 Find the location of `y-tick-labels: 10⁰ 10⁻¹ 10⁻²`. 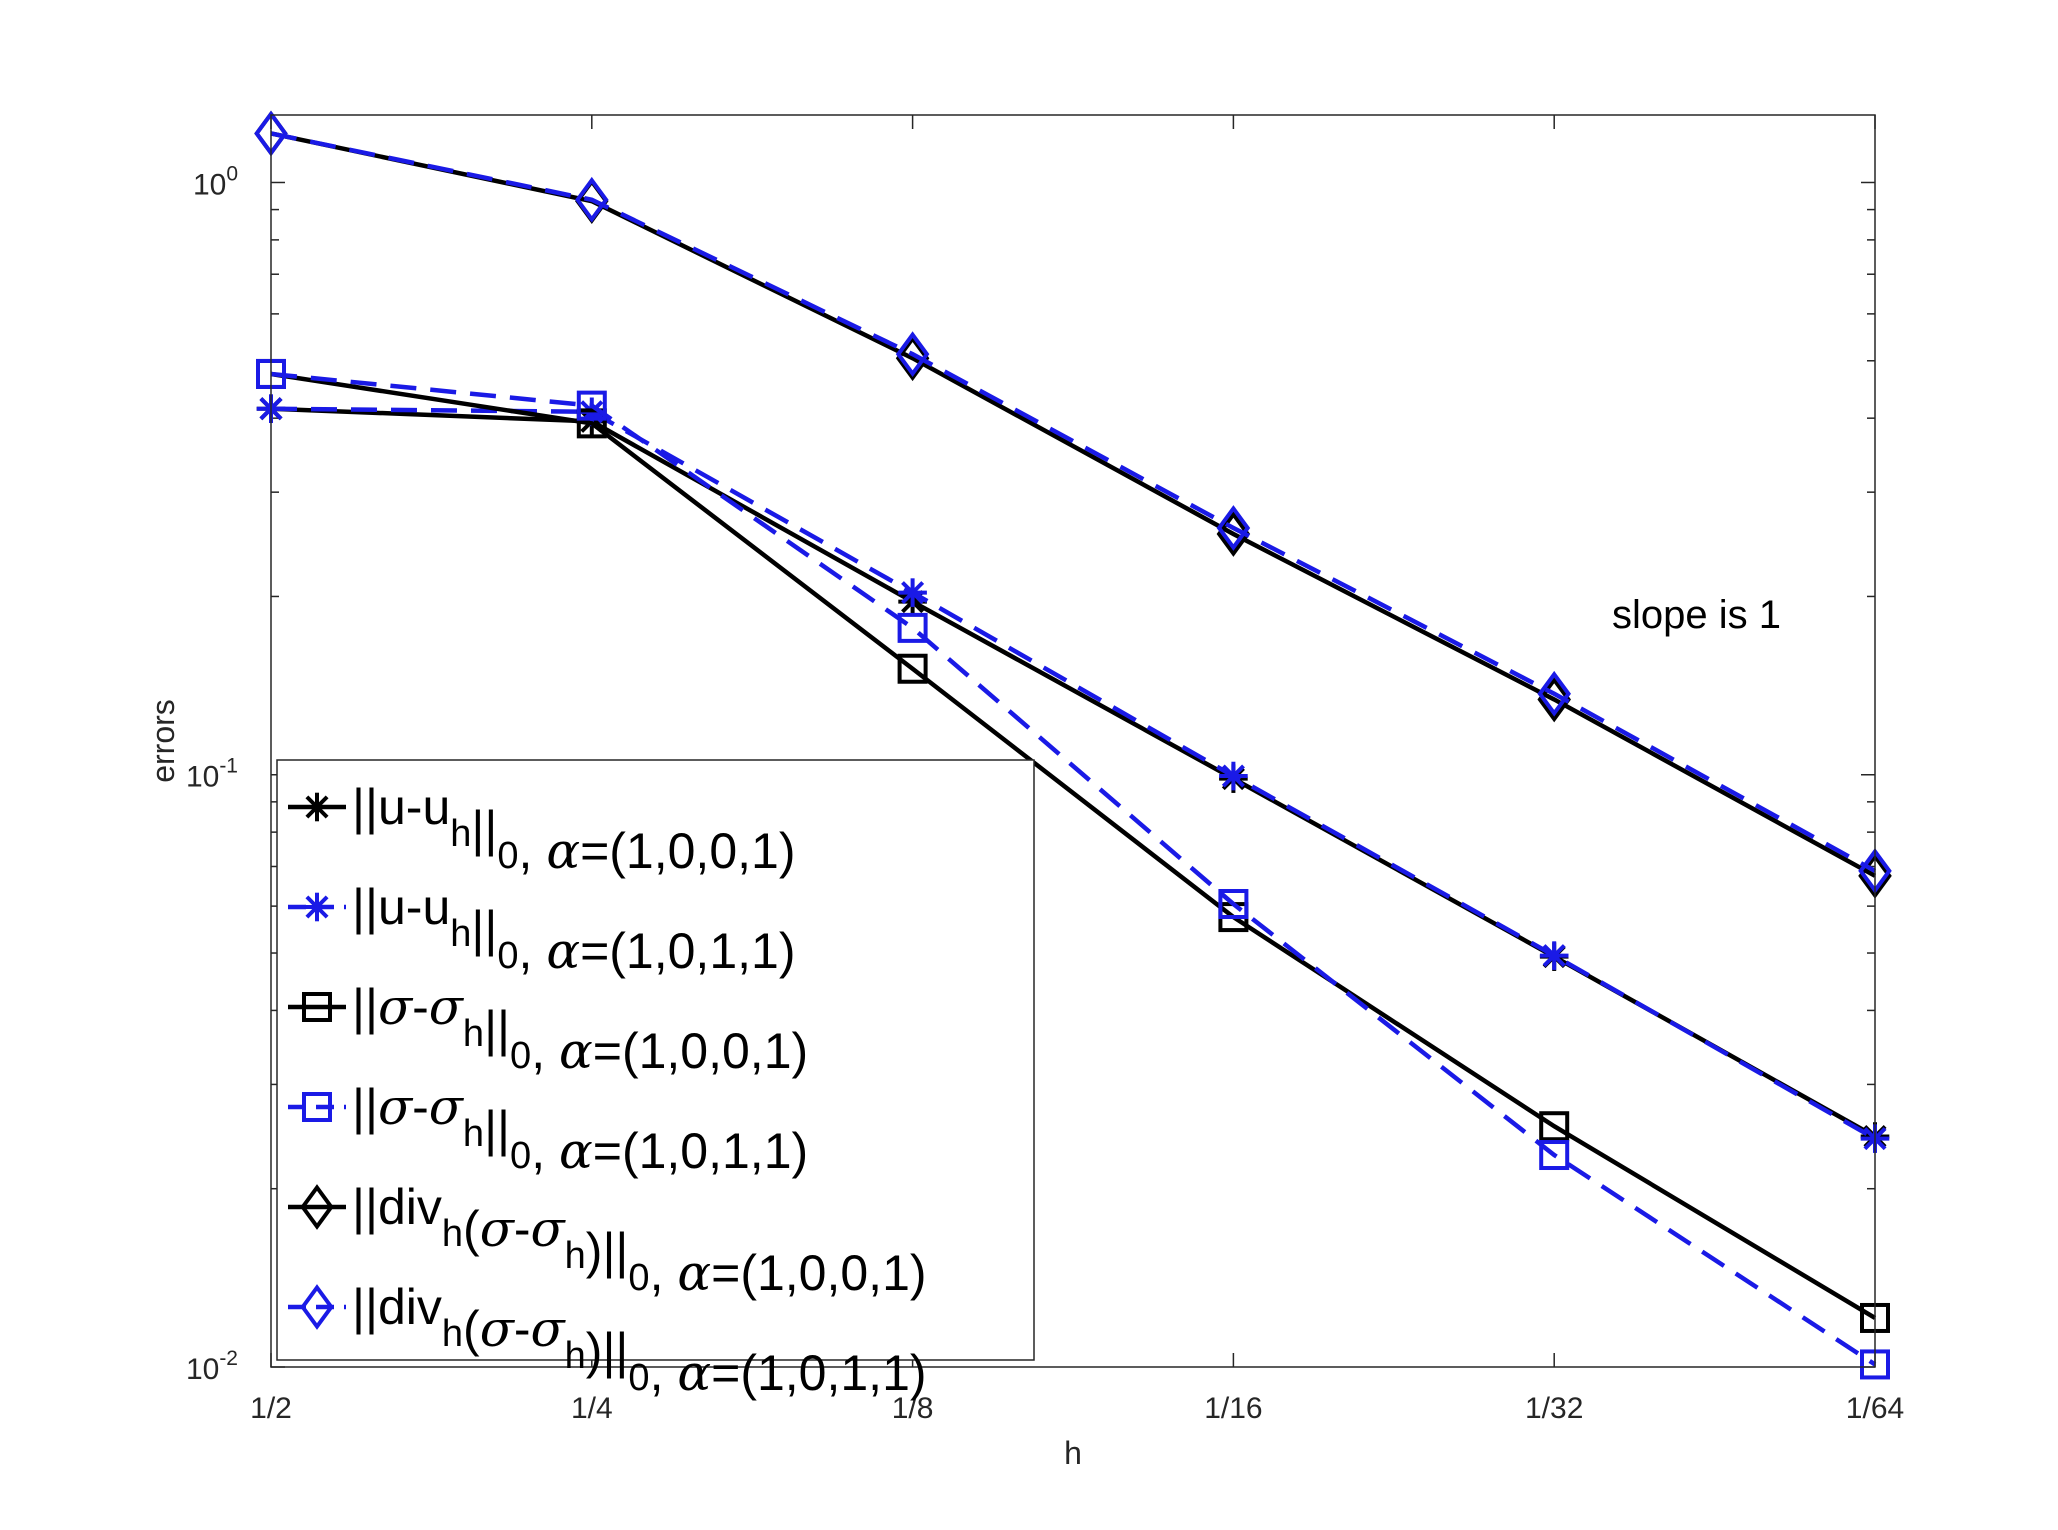

y-tick-labels: 10⁰ 10⁻¹ 10⁻² is located at coordinates (212, 774).